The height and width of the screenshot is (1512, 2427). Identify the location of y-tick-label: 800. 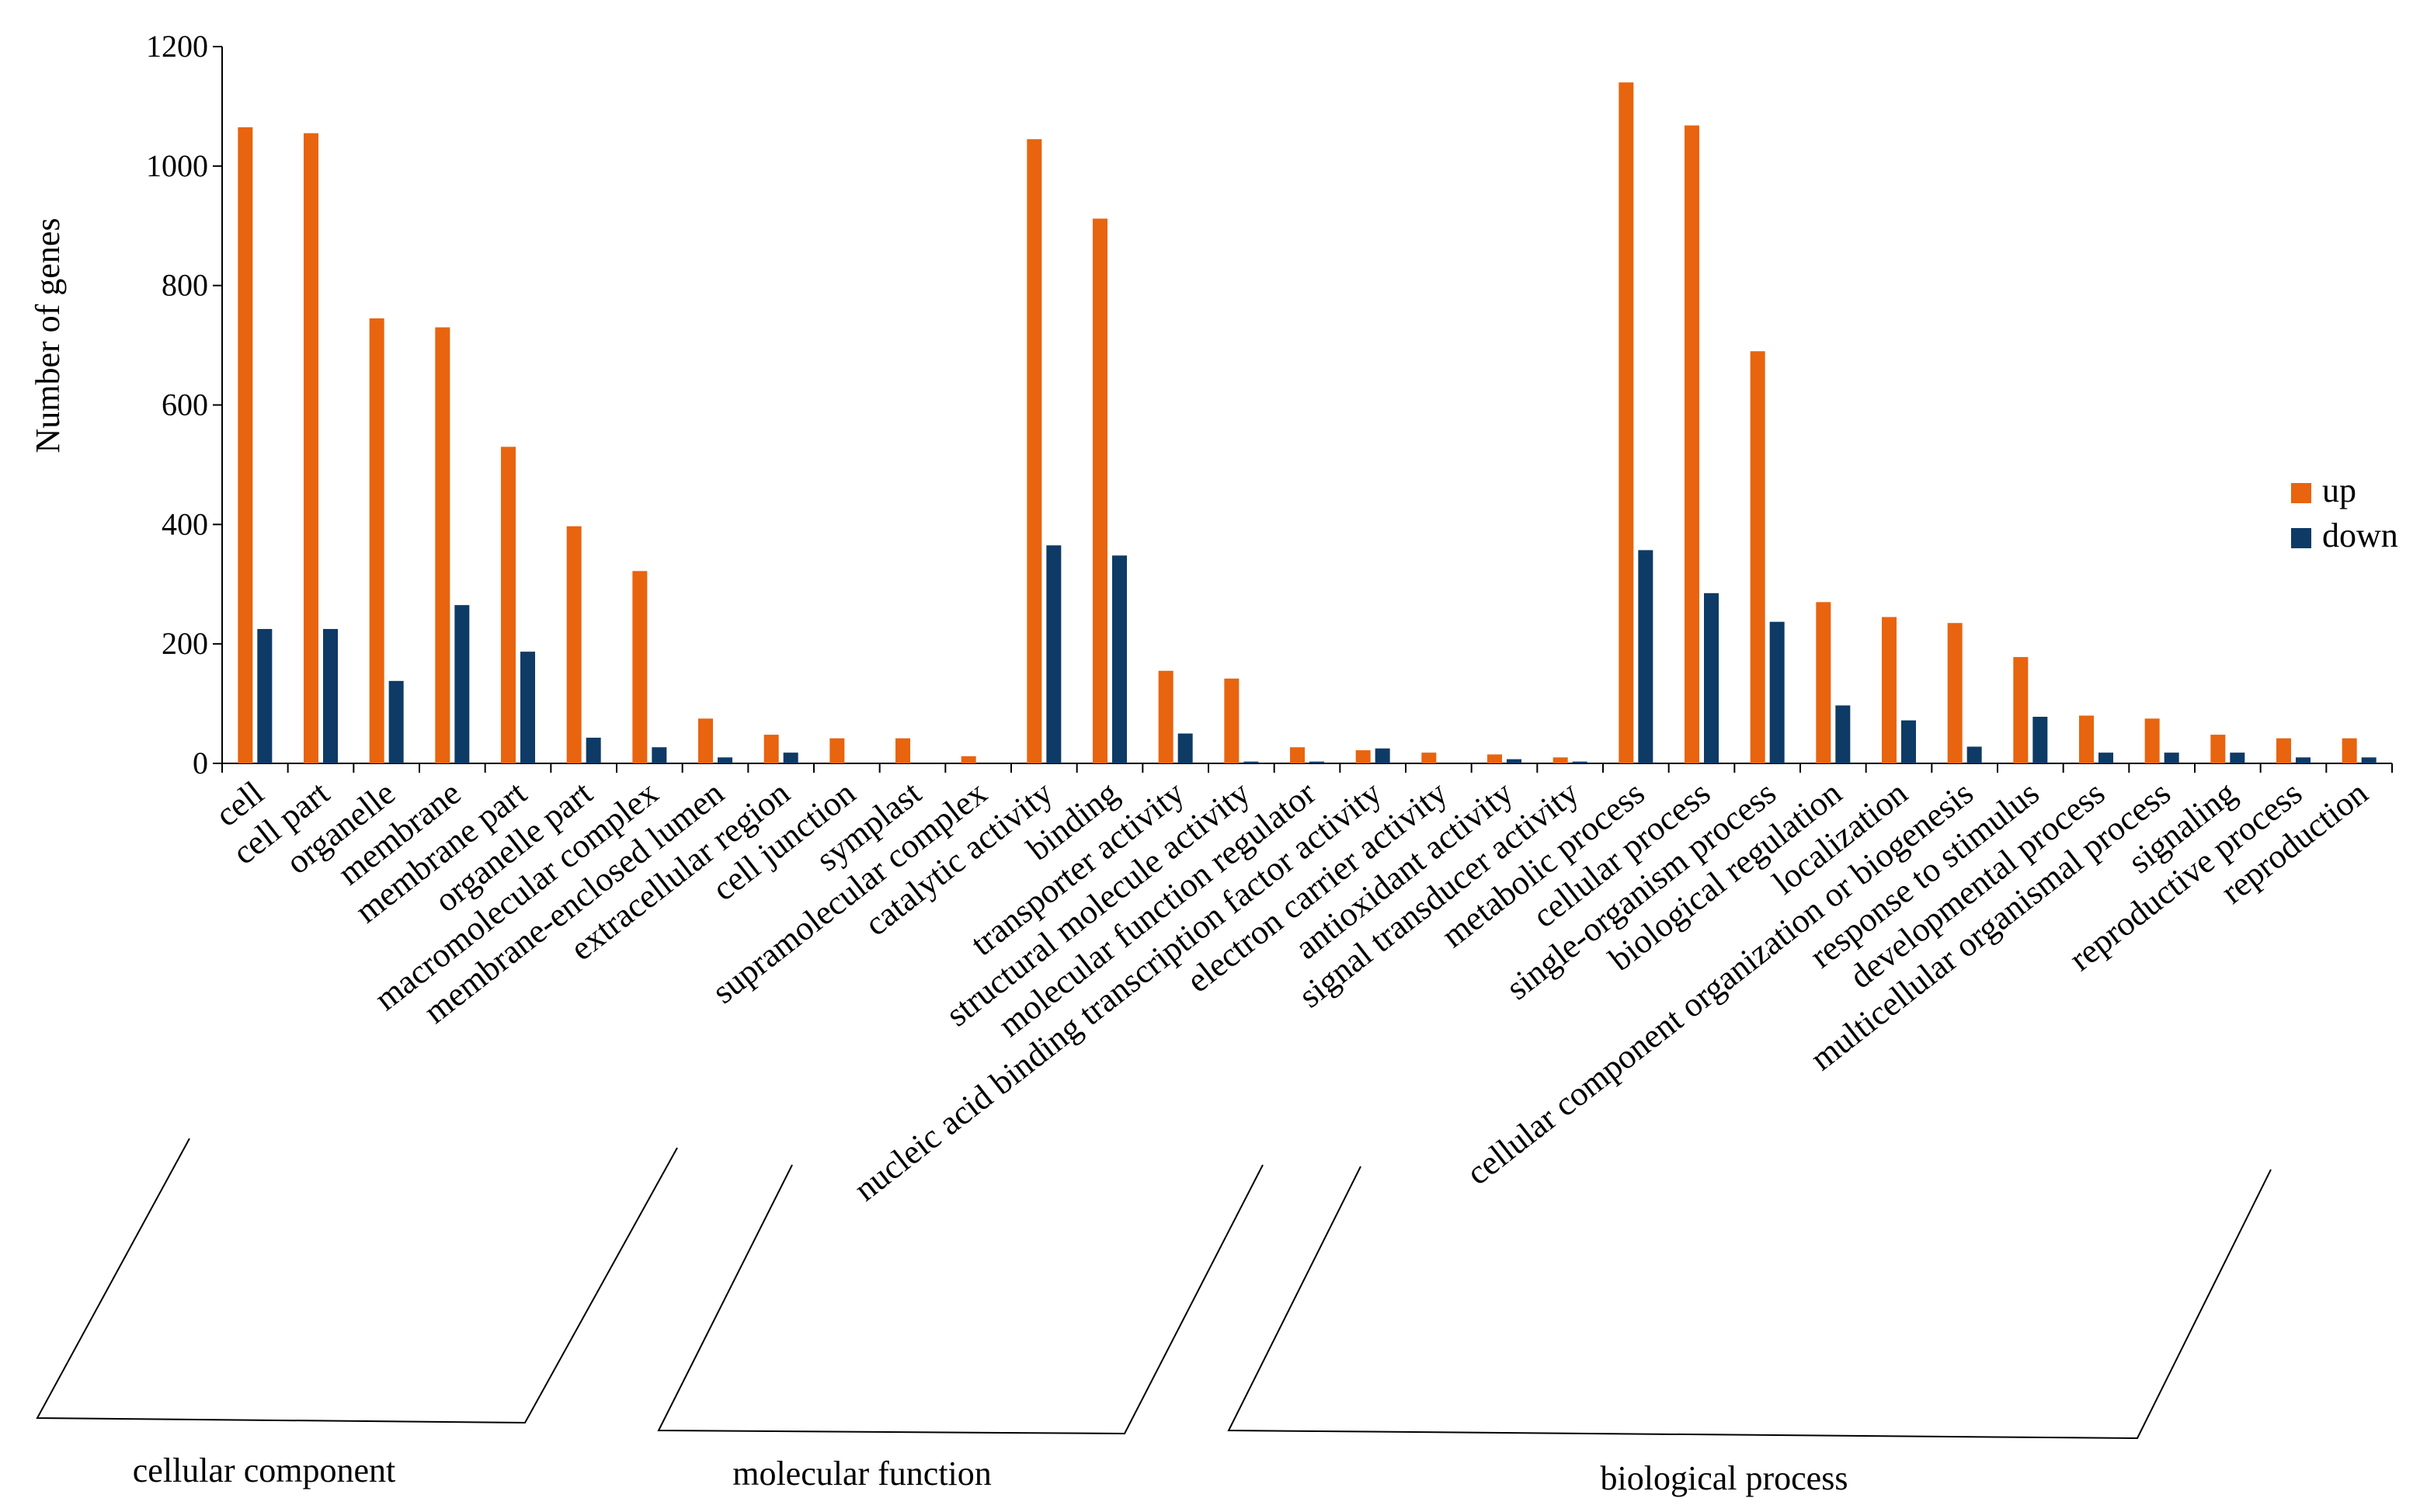
(185, 285).